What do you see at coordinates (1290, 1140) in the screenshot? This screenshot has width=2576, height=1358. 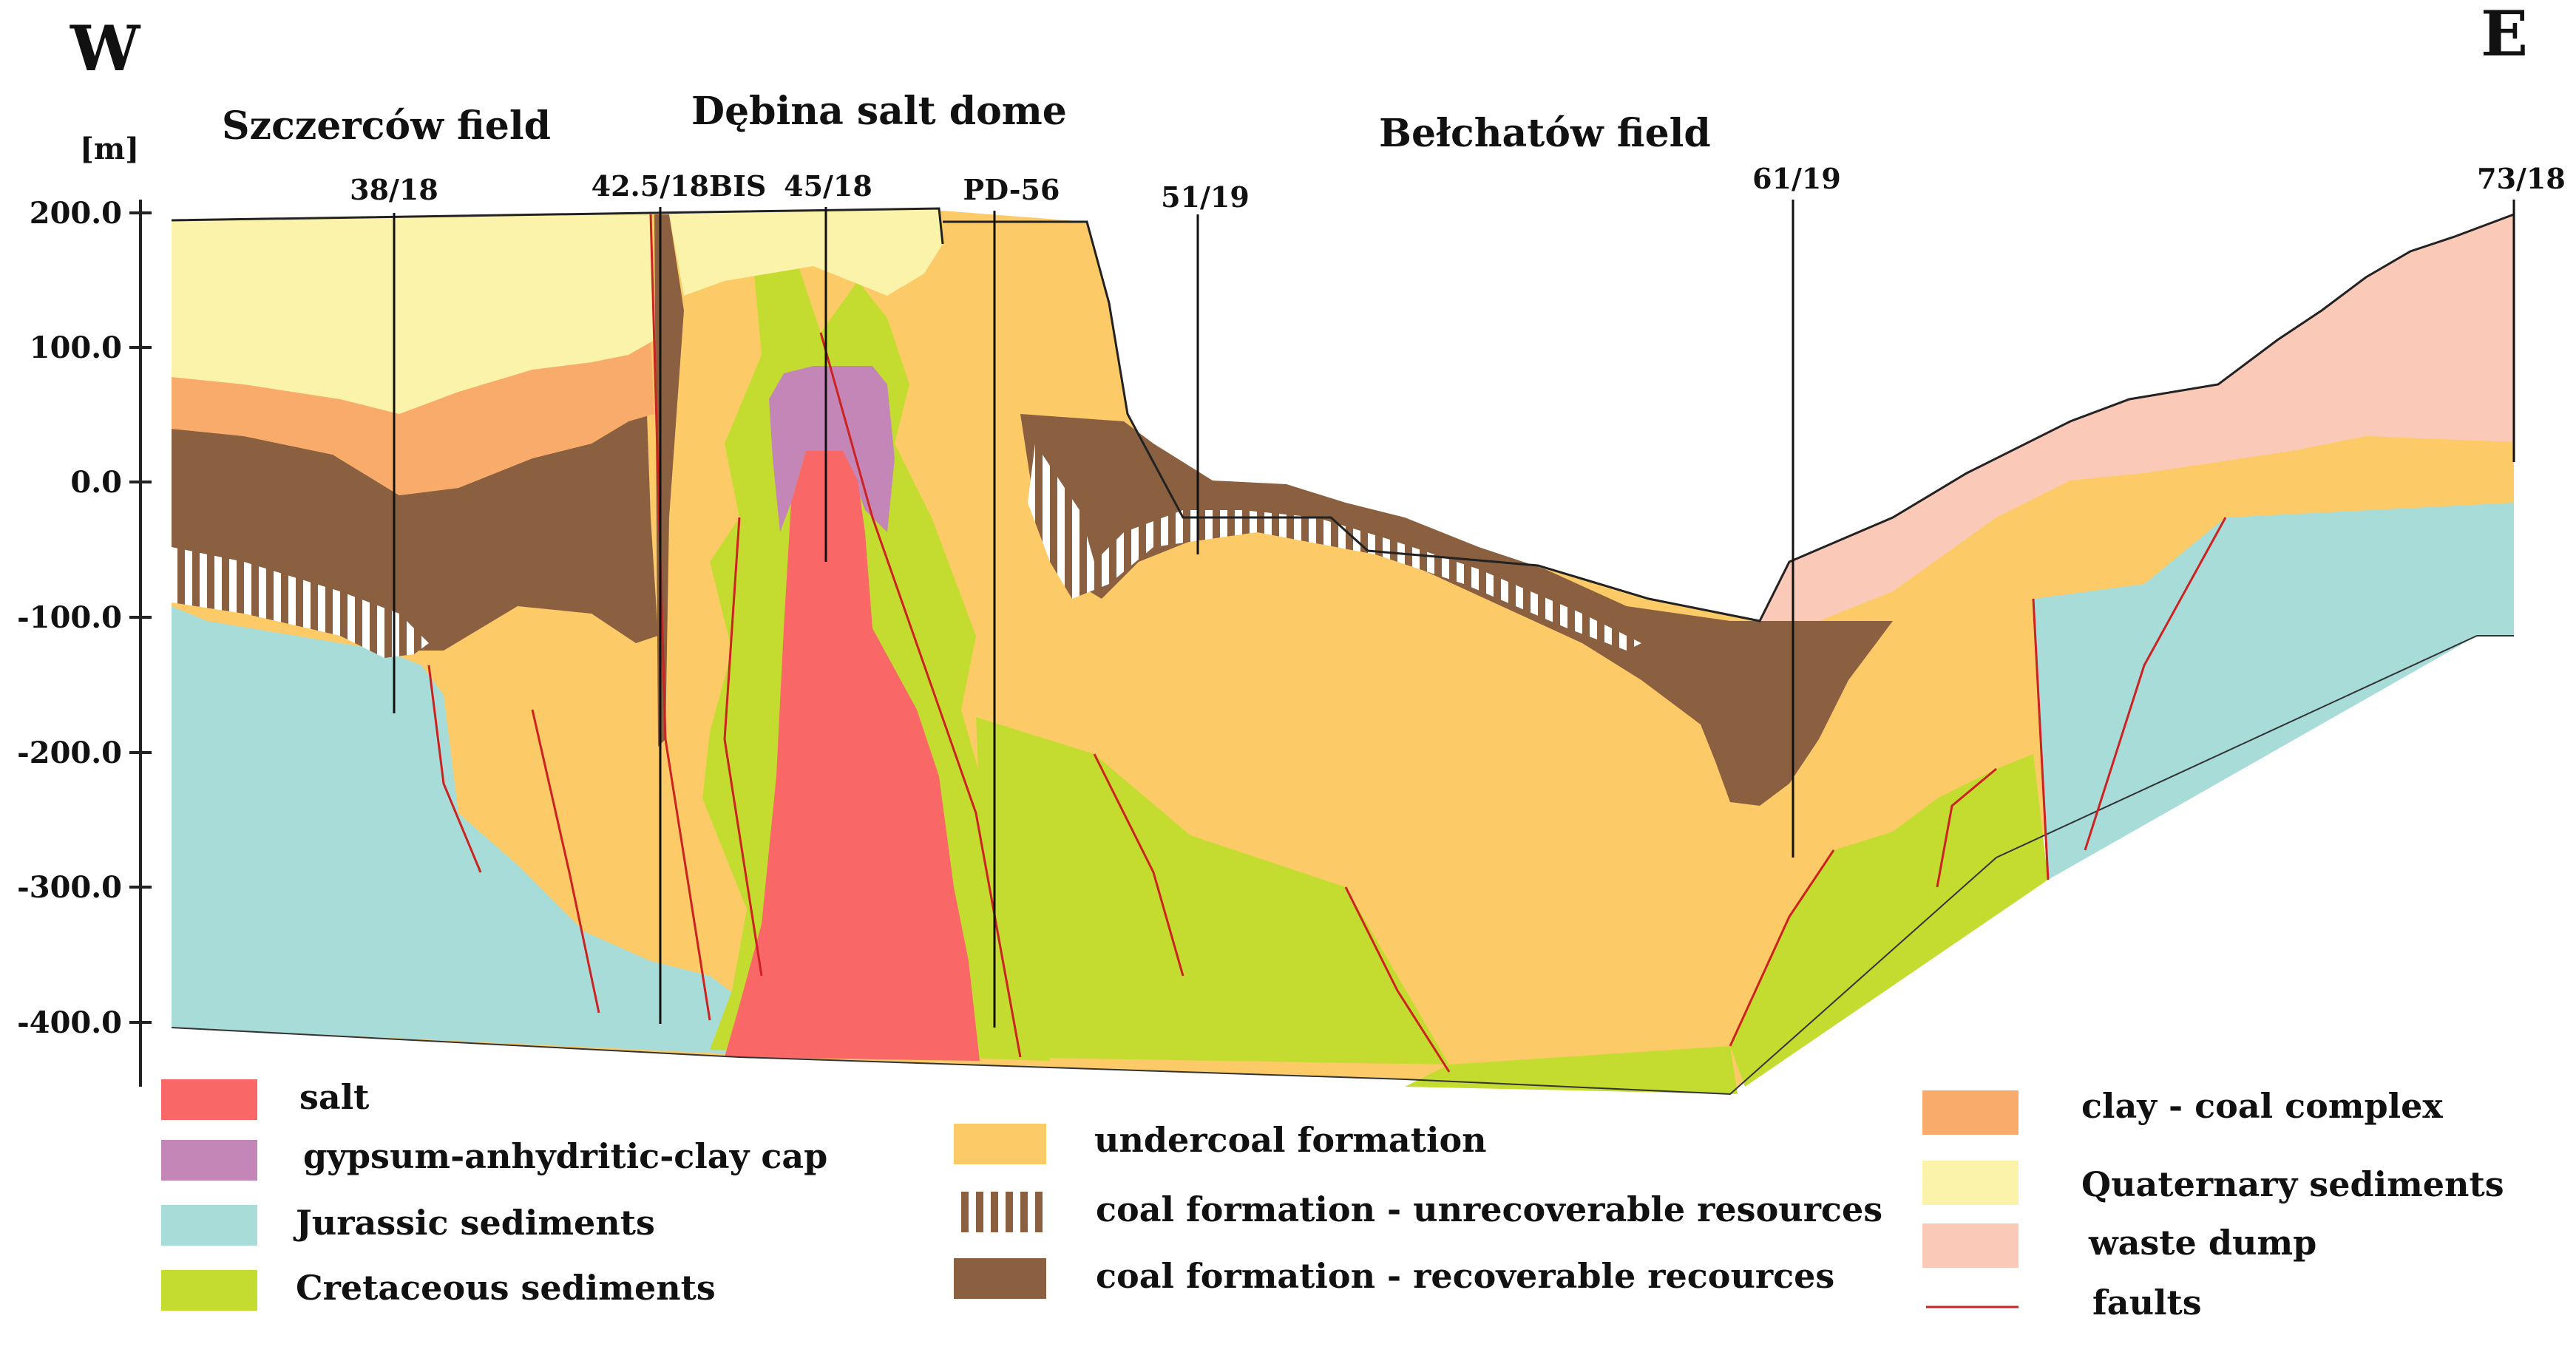 I see `legend-label-undercoal: undercoal formation` at bounding box center [1290, 1140].